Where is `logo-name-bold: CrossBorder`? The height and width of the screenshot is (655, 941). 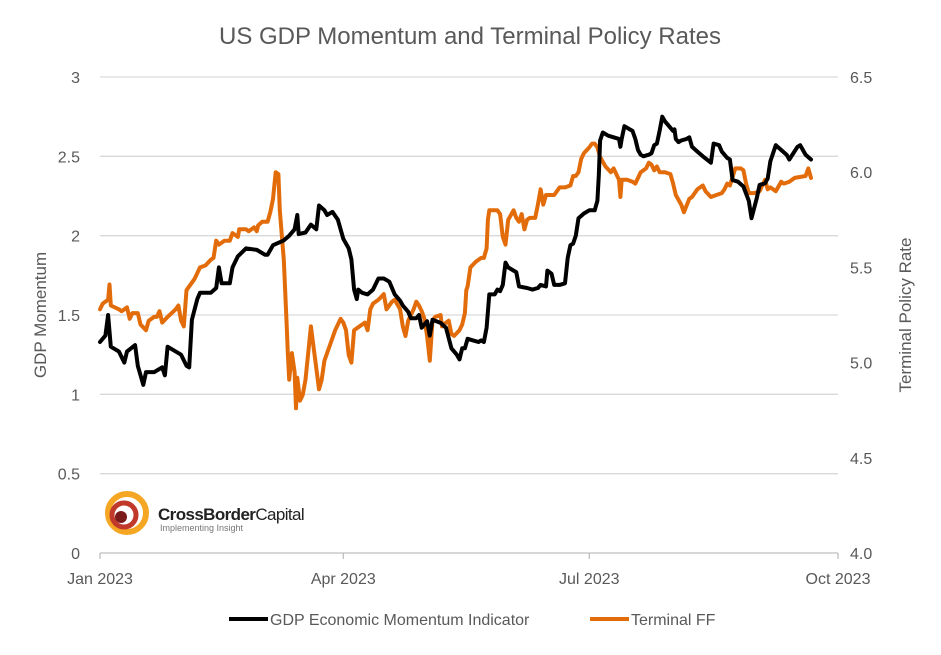 logo-name-bold: CrossBorder is located at coordinates (207, 514).